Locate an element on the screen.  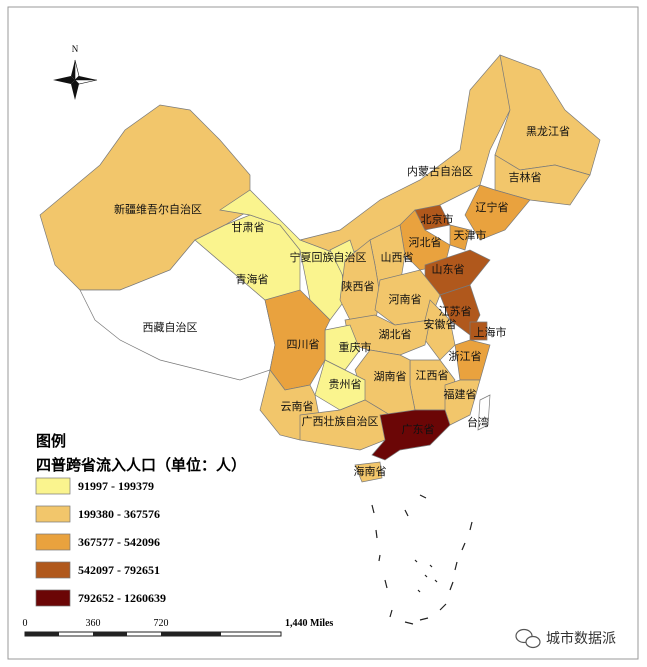
province-label: 湖北省 is located at coordinates (395, 334).